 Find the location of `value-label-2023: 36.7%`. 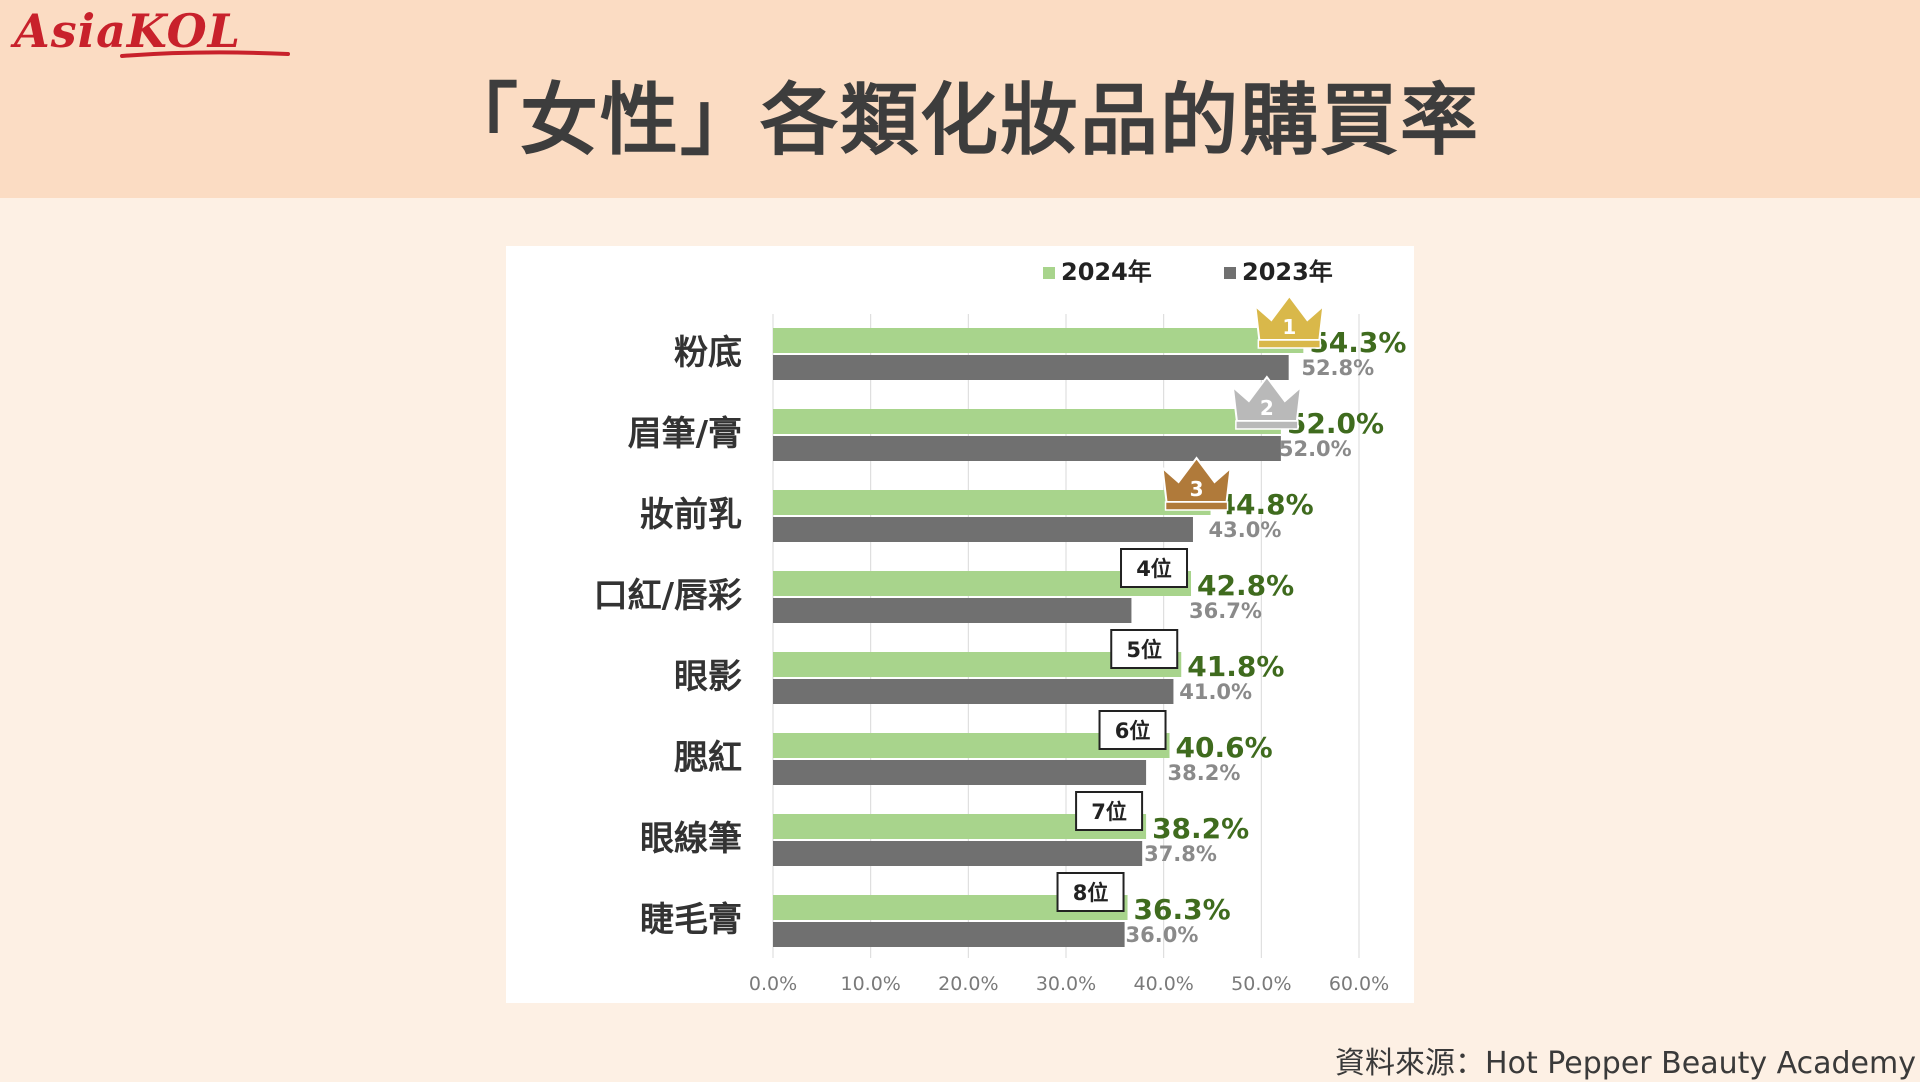

value-label-2023: 36.7% is located at coordinates (1225, 611).